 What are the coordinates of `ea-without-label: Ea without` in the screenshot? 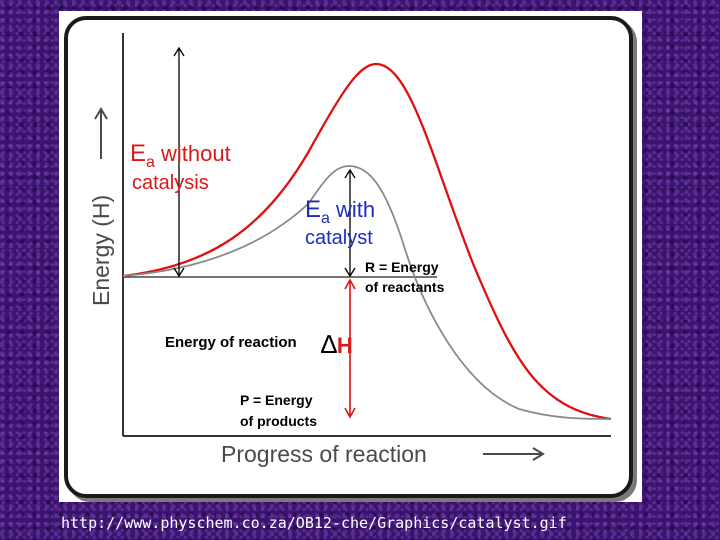 It's located at (180, 155).